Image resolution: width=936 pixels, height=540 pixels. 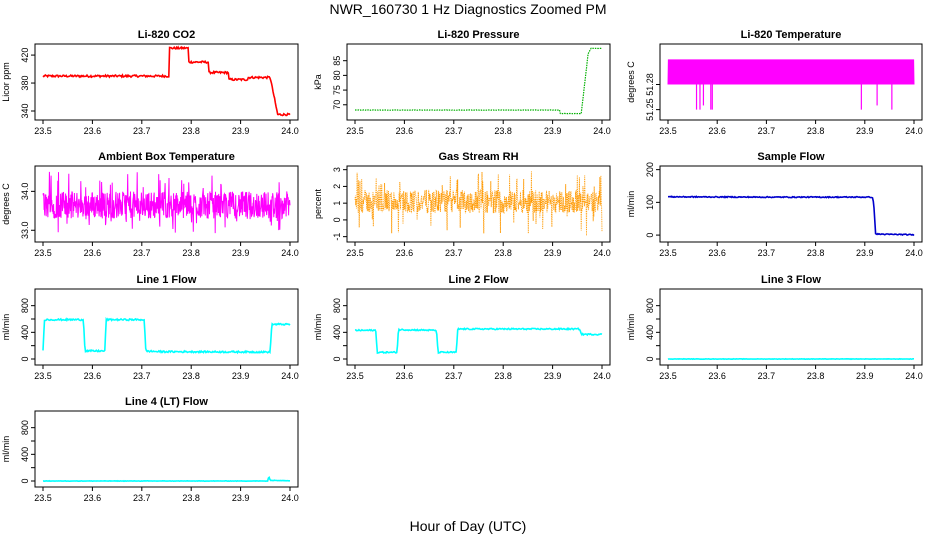 What do you see at coordinates (25, 231) in the screenshot?
I see `y-tick-label: 33.0` at bounding box center [25, 231].